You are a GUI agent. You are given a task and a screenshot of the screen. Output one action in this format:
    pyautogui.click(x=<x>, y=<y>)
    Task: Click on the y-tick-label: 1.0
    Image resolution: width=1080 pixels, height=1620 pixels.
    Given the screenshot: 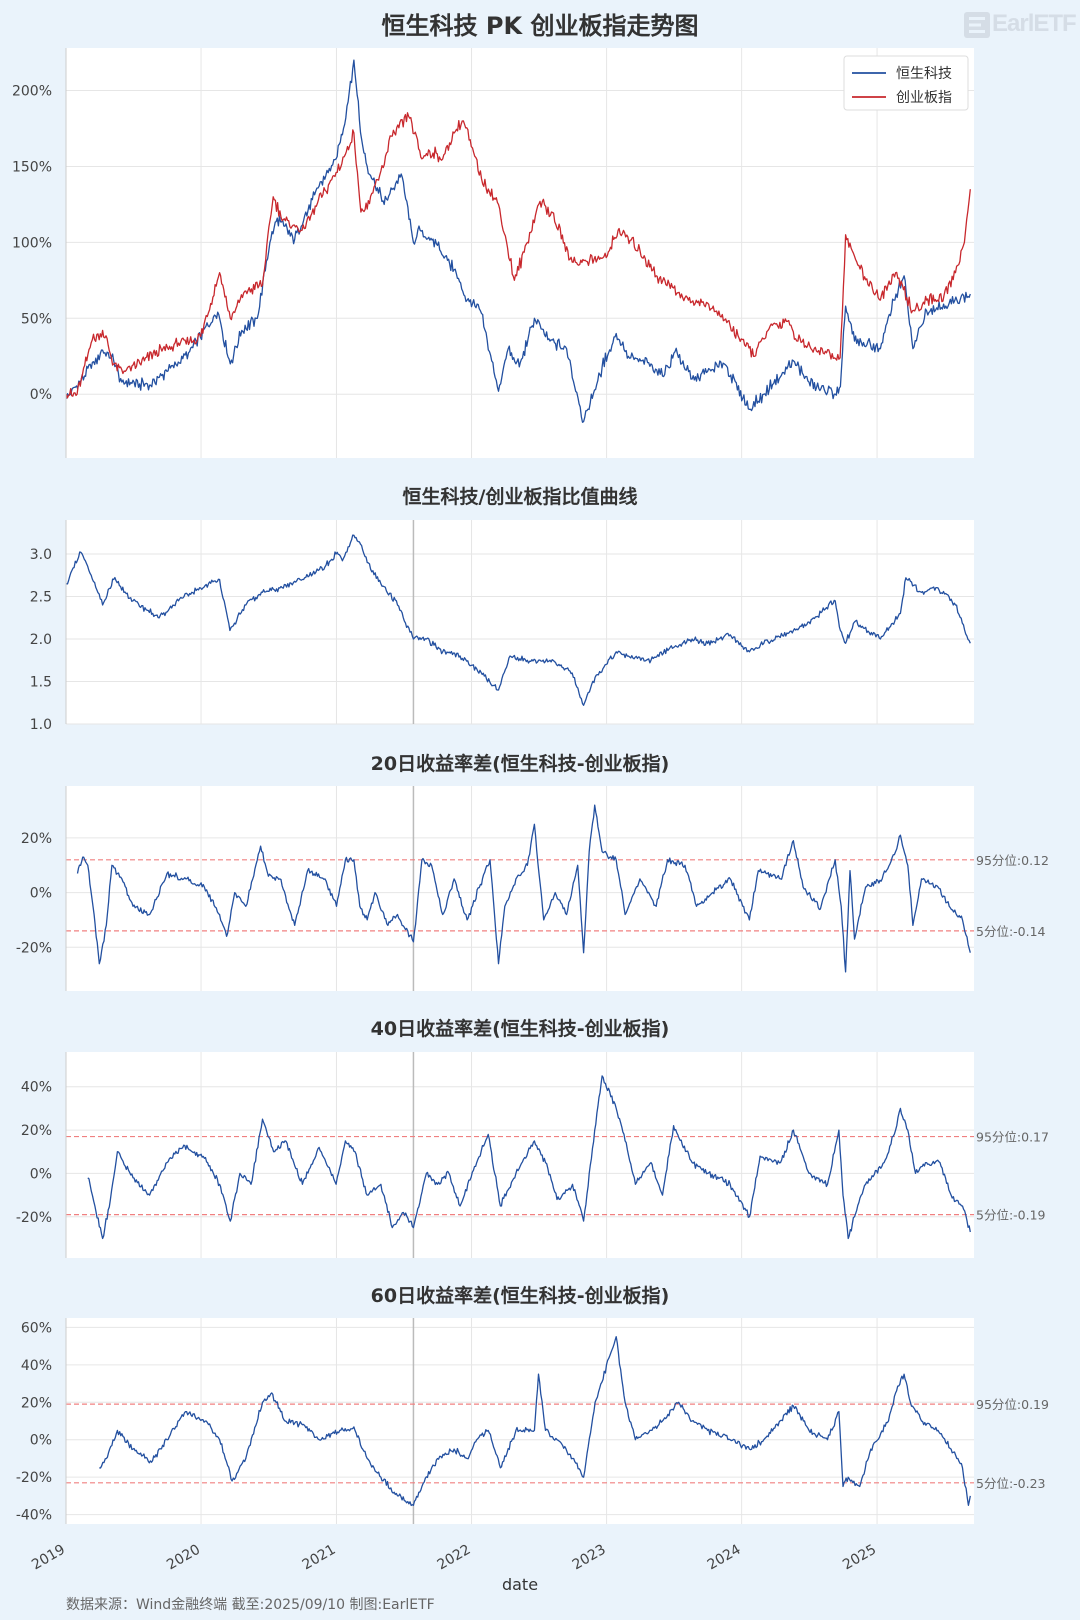 What is the action you would take?
    pyautogui.click(x=41, y=725)
    